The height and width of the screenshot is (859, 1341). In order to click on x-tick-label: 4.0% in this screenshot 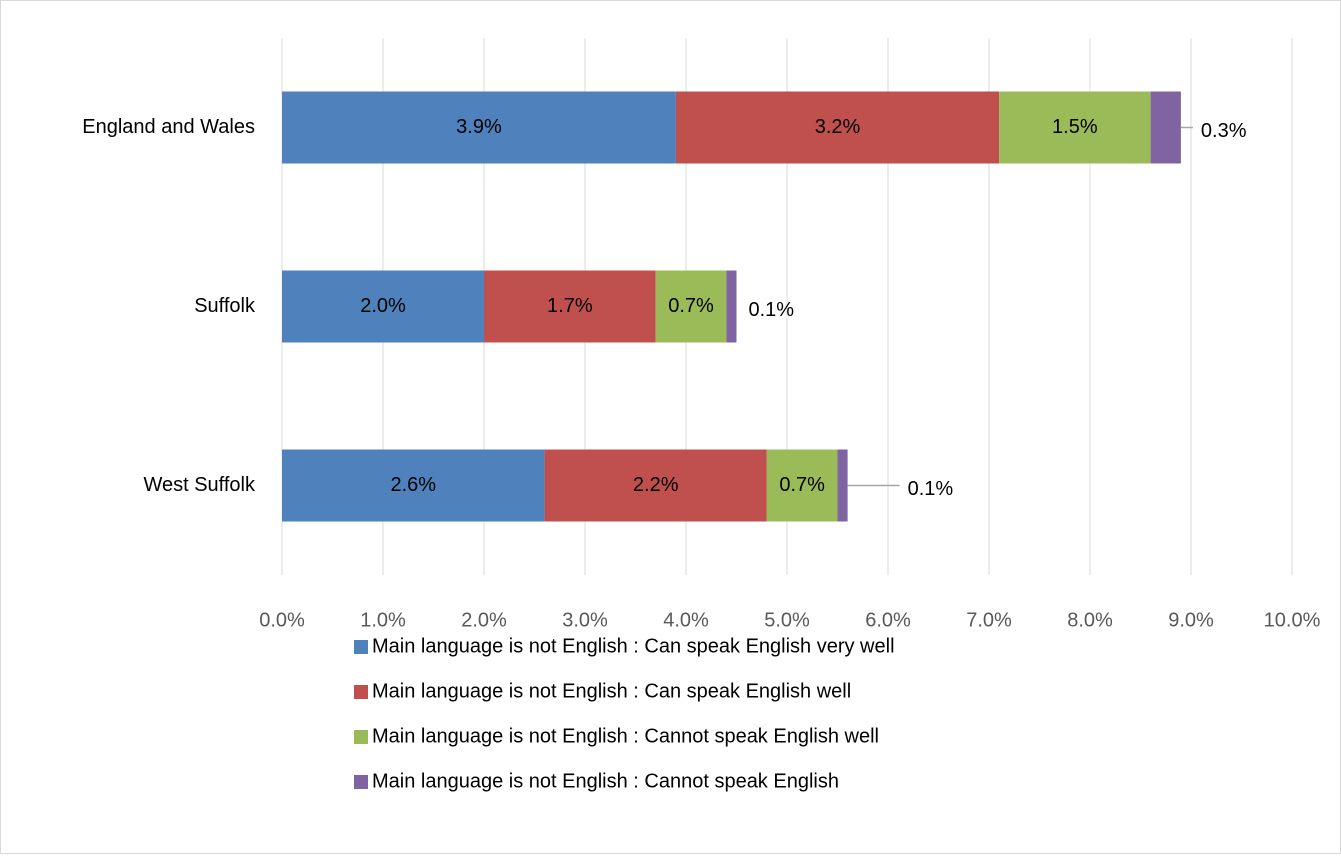, I will do `click(686, 620)`.